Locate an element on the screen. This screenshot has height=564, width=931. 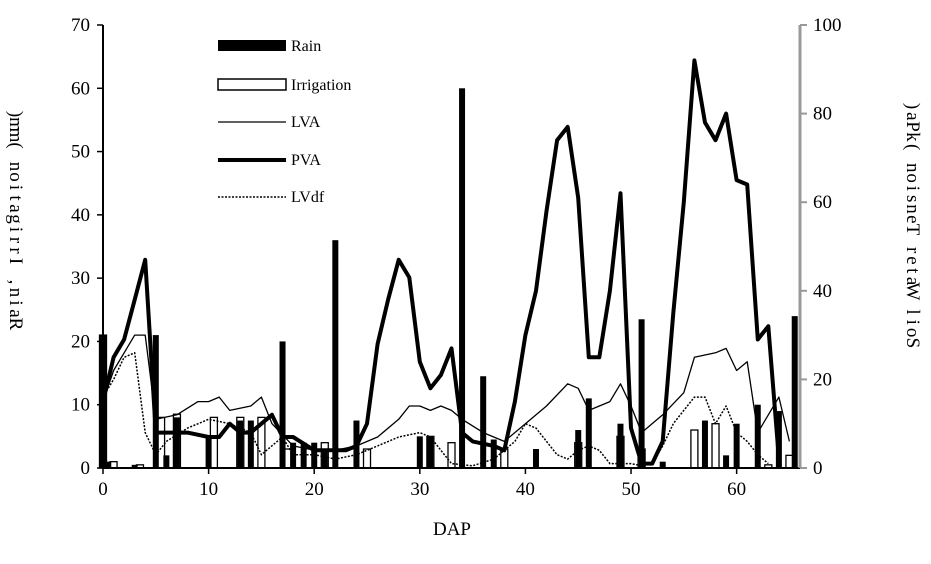
y-right-tick-label: 40 is located at coordinates (822, 291).